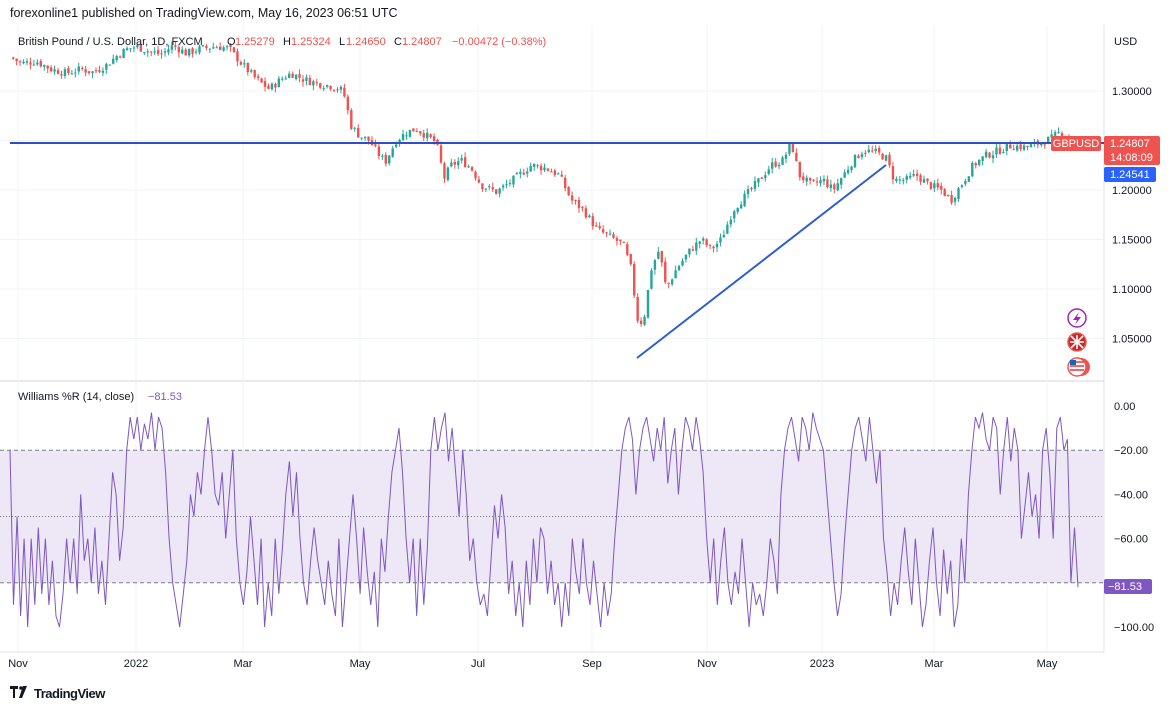 The width and height of the screenshot is (1176, 718). Describe the element at coordinates (1132, 92) in the screenshot. I see `price-tick-label: 1.30000` at that location.